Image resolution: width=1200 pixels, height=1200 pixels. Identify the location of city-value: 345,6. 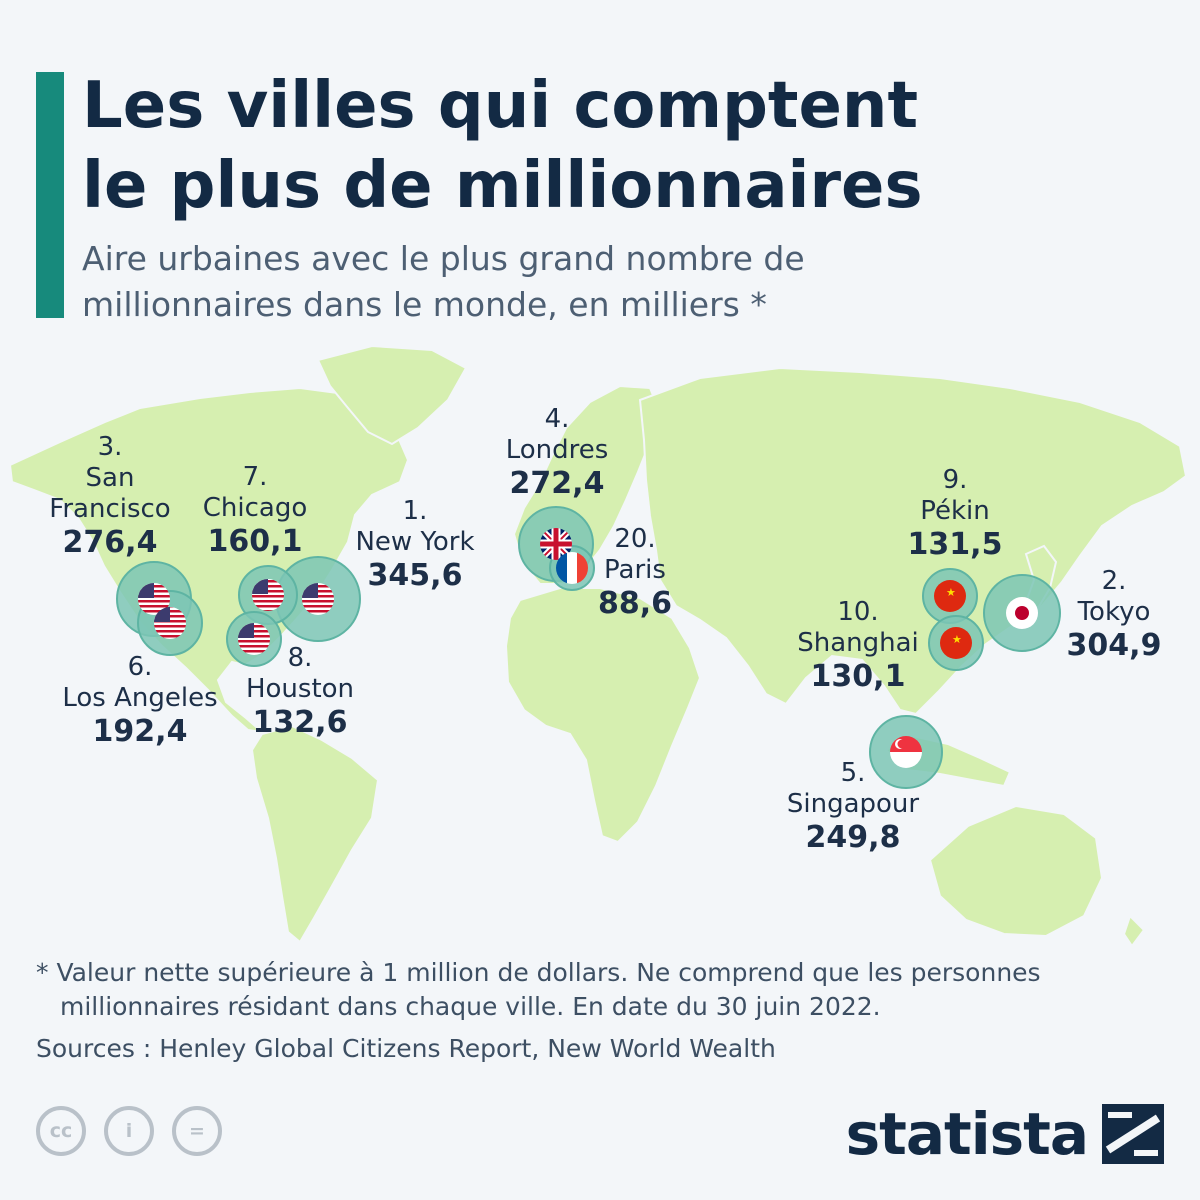
(415, 575).